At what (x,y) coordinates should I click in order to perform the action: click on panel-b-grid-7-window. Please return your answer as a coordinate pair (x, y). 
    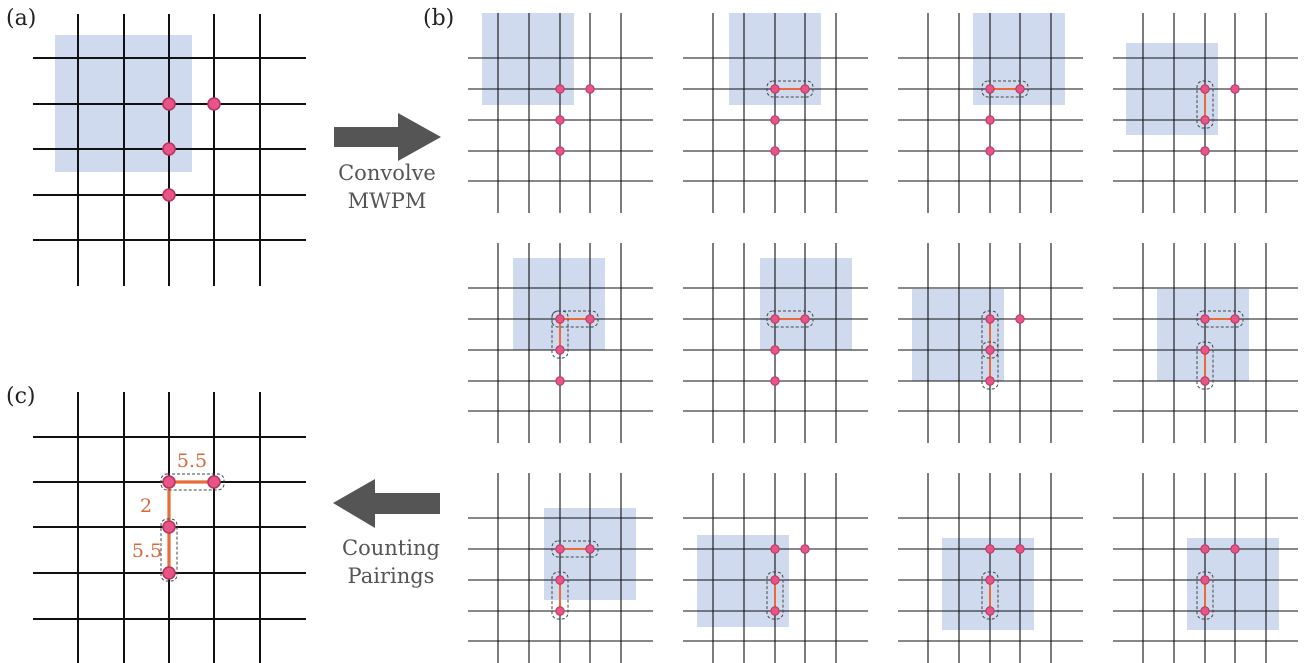
    Looking at the image, I should click on (958, 335).